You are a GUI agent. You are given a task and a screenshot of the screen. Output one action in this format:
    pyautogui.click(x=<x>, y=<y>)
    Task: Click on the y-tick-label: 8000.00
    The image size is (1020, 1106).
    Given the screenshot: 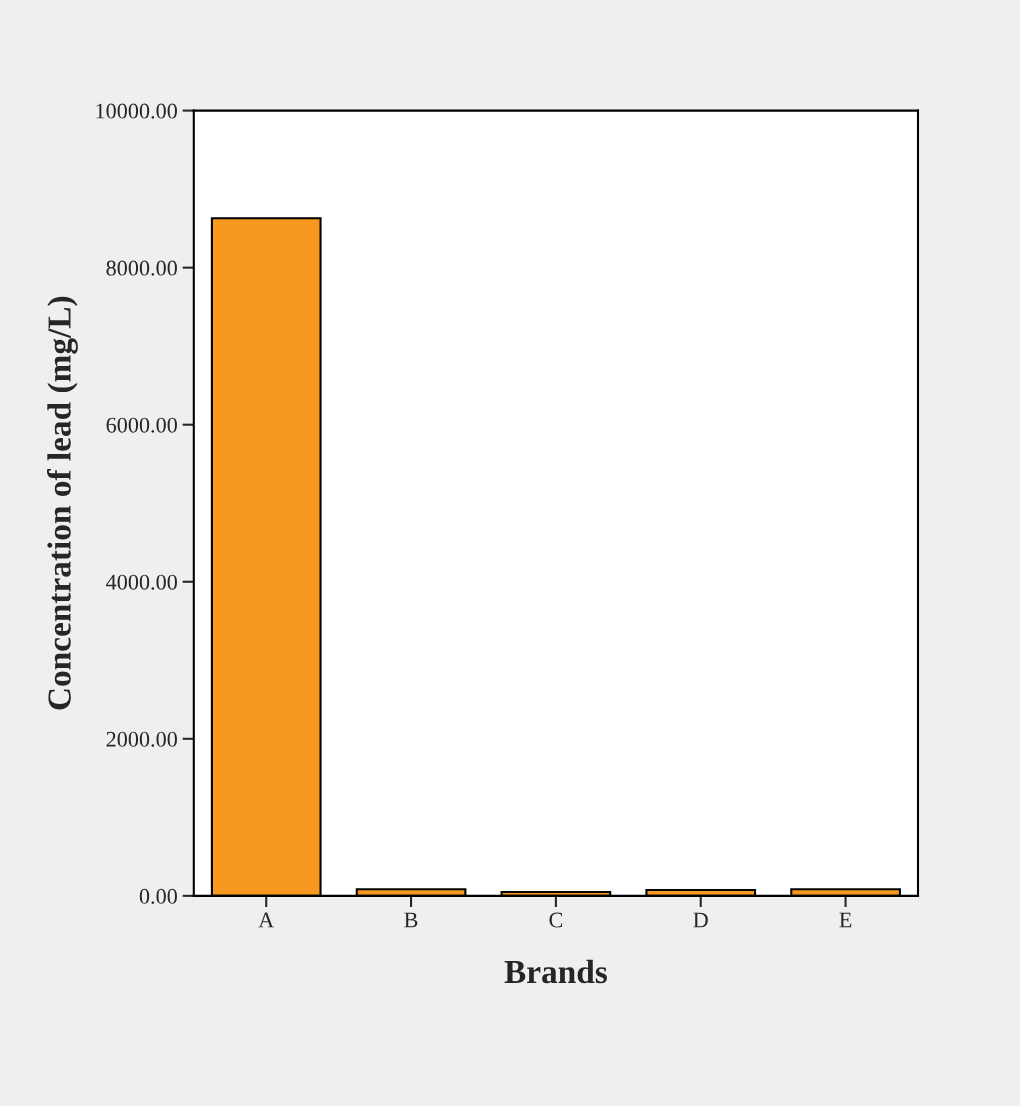 What is the action you would take?
    pyautogui.click(x=141, y=268)
    